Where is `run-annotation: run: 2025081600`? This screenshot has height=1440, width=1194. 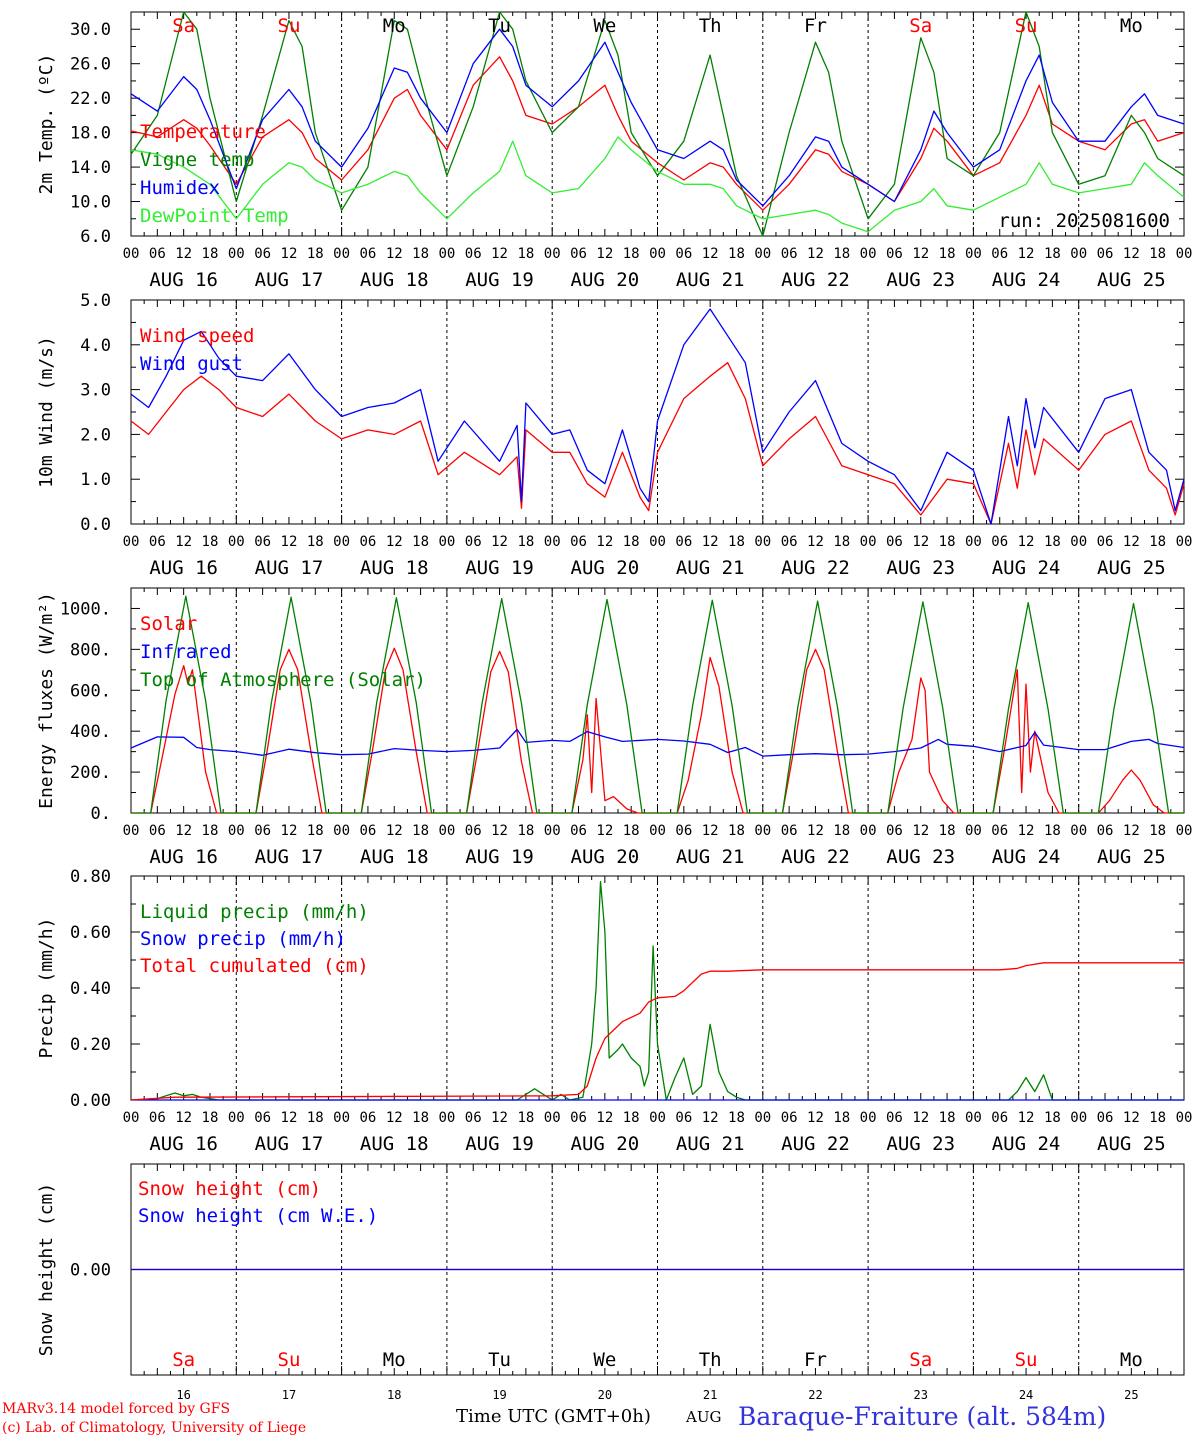
run-annotation: run: 2025081600 is located at coordinates (1084, 221).